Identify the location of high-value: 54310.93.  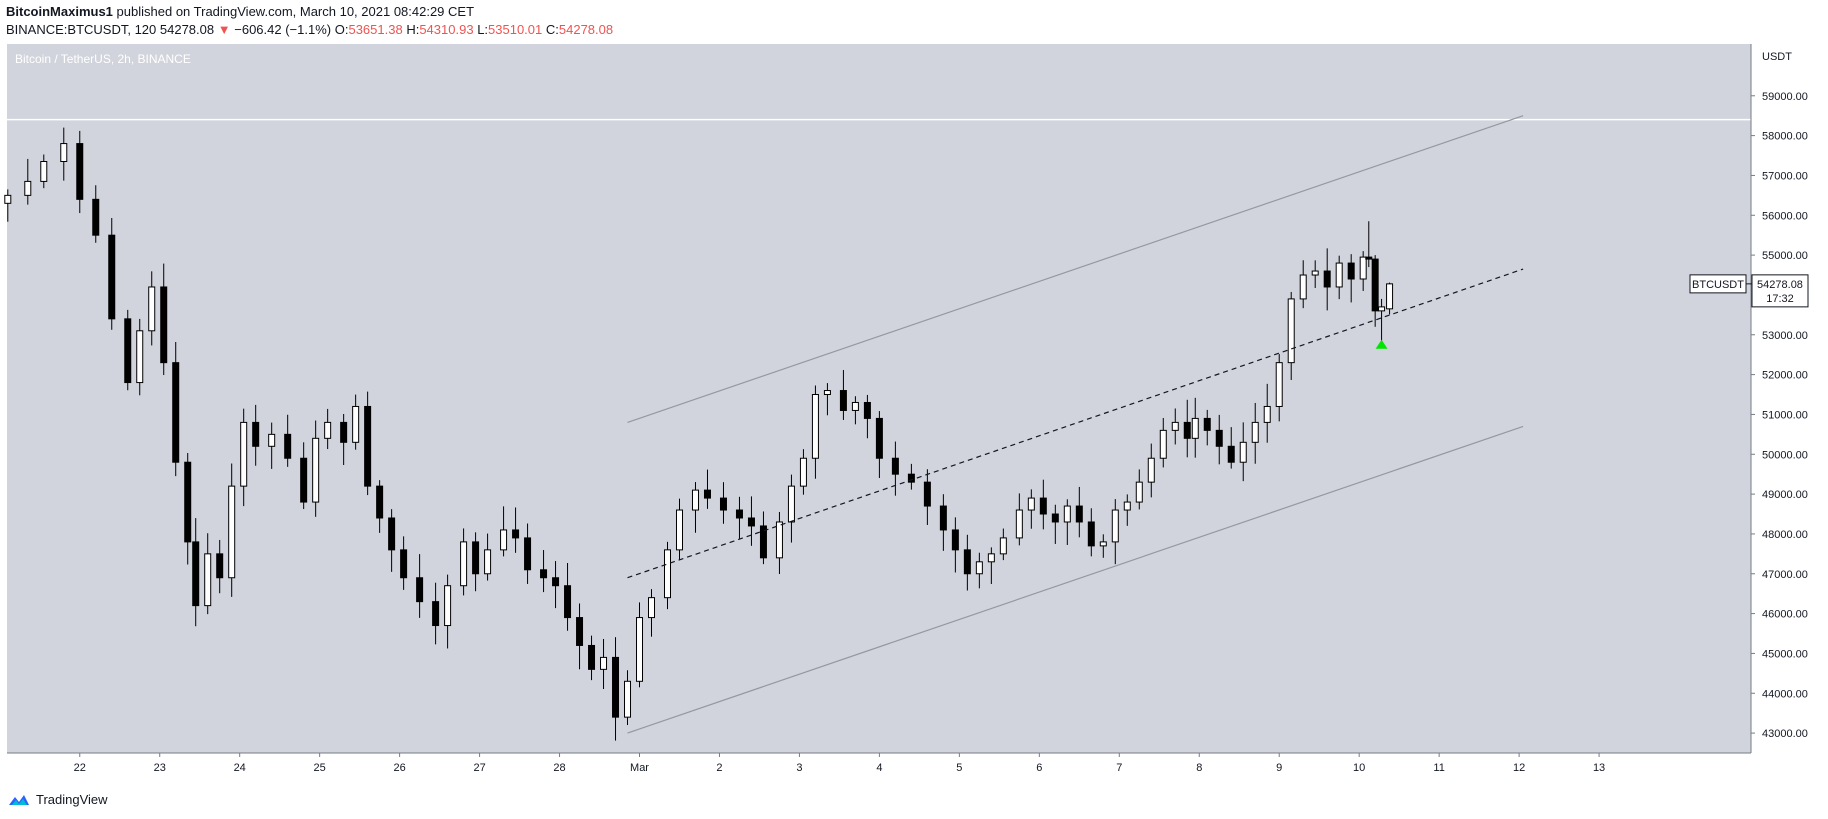
(446, 29).